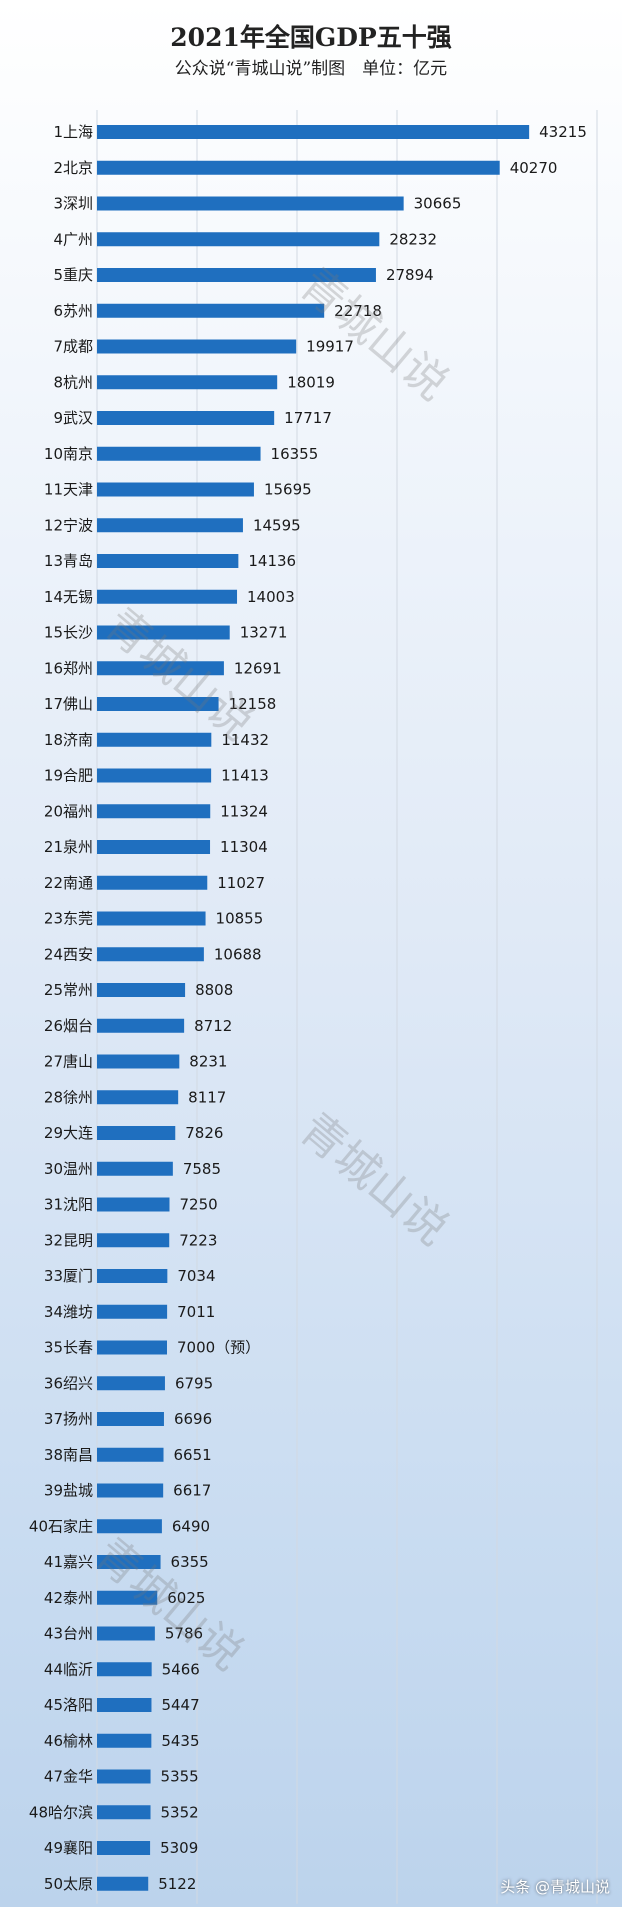  I want to click on data-label: 12691, so click(258, 668).